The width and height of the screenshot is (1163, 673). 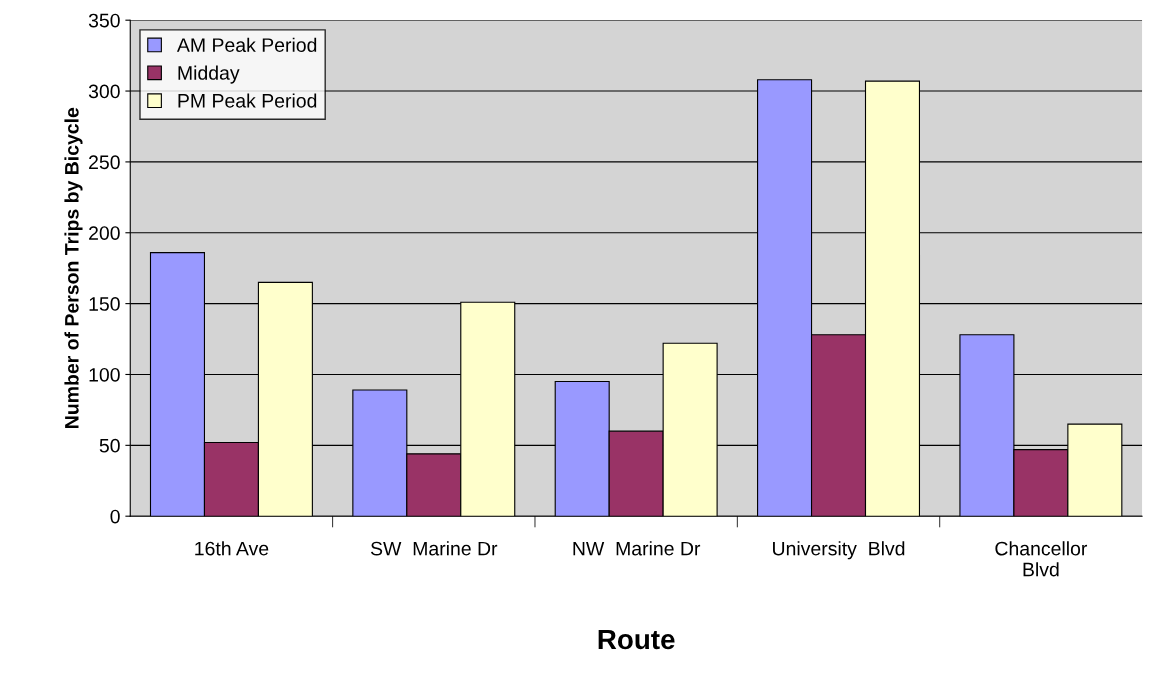 I want to click on y-axis-title: Number of Person Trips by Bicycle, so click(x=73, y=267).